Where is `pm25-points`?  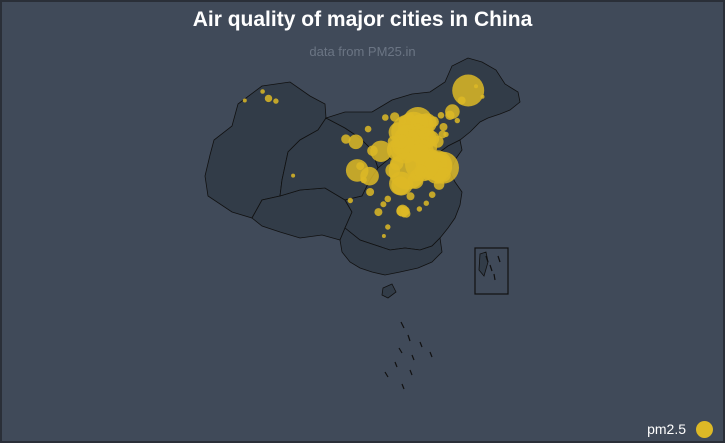
pm25-points is located at coordinates (363, 156).